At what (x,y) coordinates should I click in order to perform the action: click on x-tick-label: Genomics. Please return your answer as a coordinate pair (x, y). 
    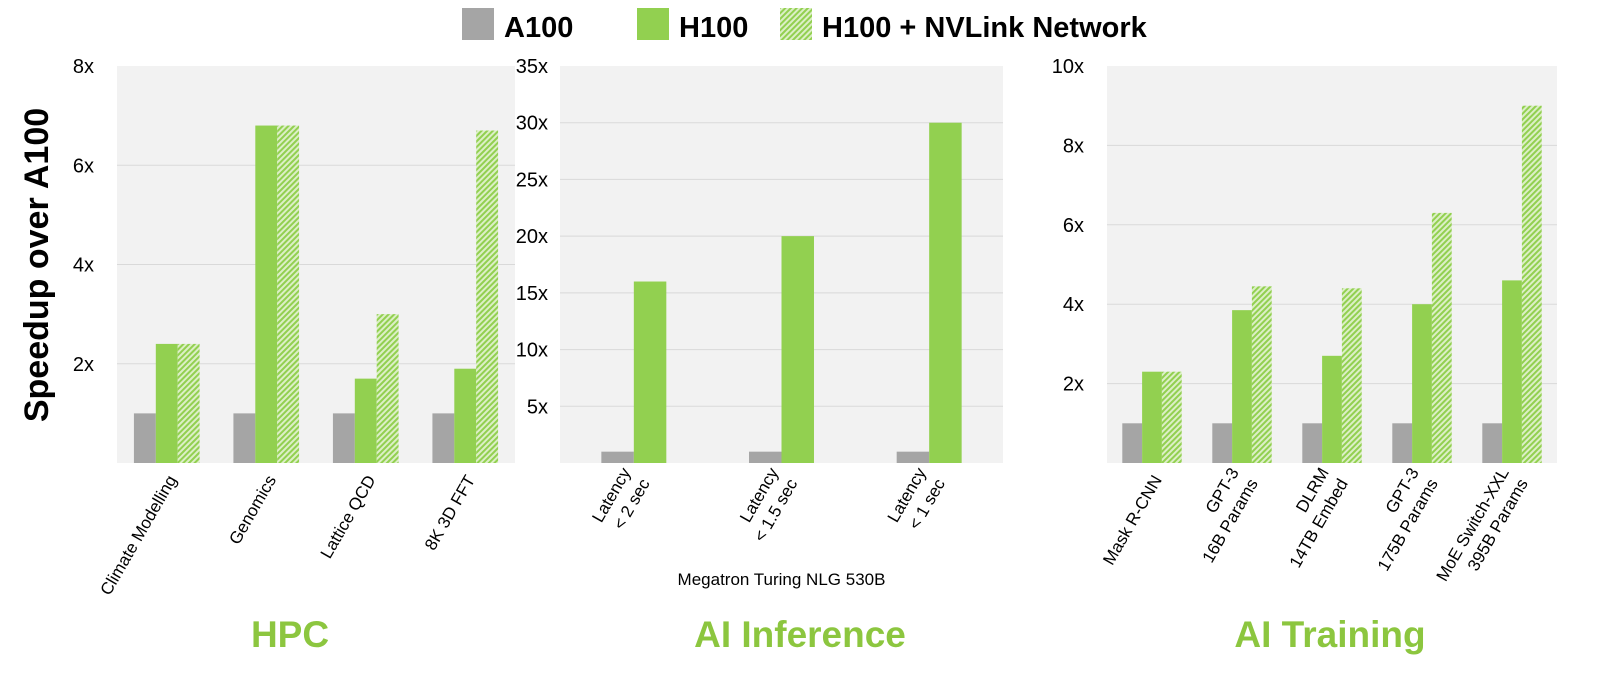
    Looking at the image, I should click on (252, 510).